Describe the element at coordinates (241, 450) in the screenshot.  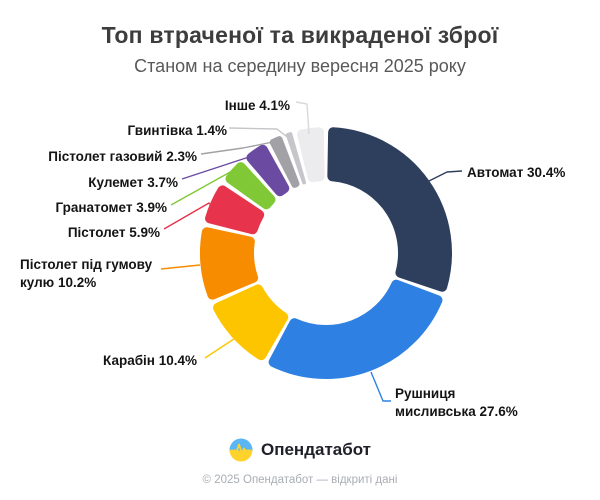
I see `opendatabot-logo-icon` at that location.